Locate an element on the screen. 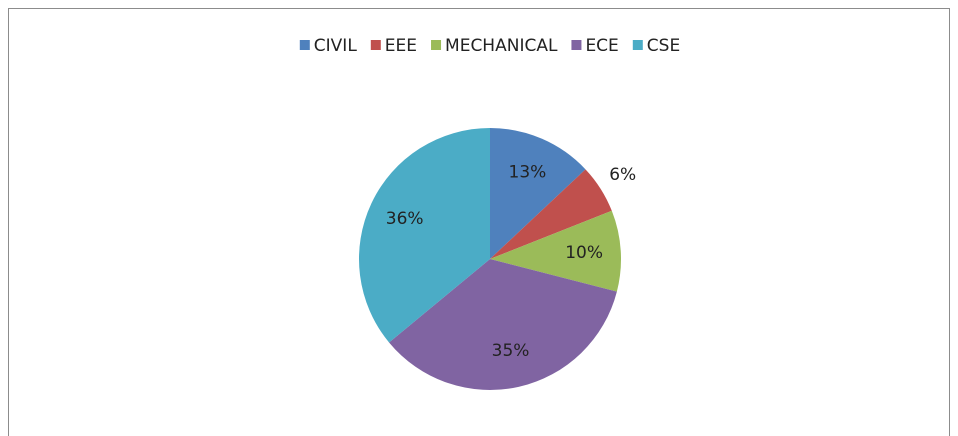 This screenshot has height=436, width=958. legend-label: EEE is located at coordinates (401, 46).